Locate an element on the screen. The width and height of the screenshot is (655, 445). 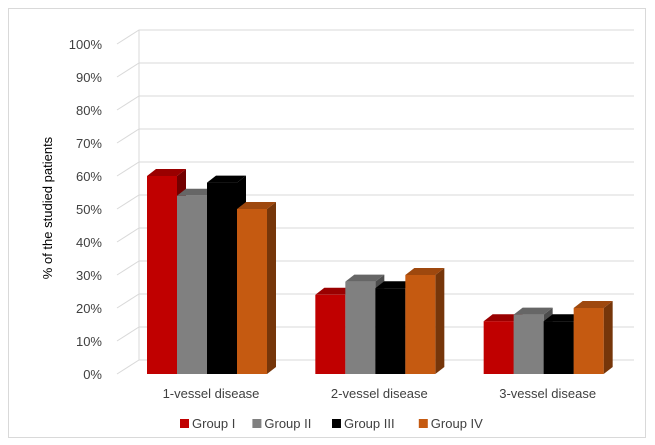
x-tick-label: 2-vessel disease is located at coordinates (379, 393).